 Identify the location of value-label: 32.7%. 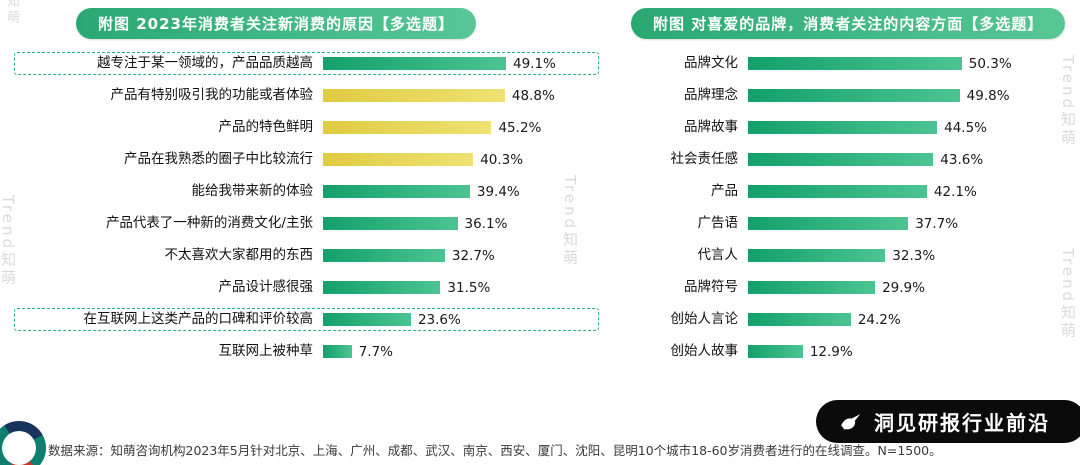
(473, 255).